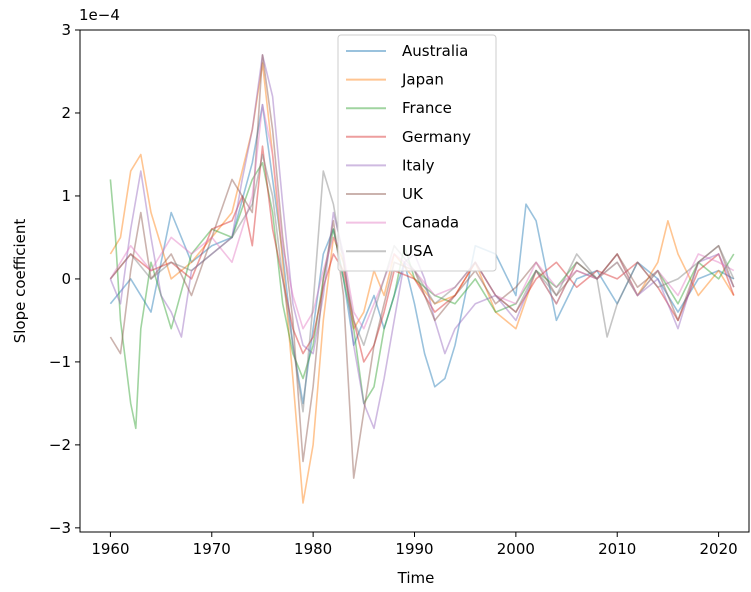  I want to click on x-tick-label: 1960, so click(110, 549).